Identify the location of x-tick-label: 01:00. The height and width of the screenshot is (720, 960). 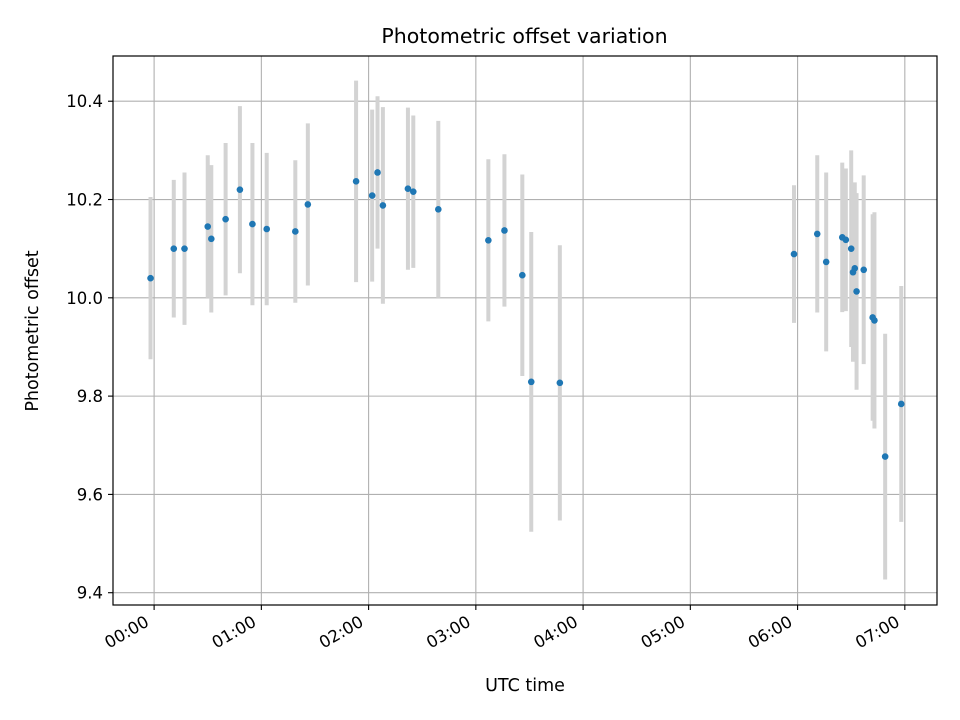
(234, 632).